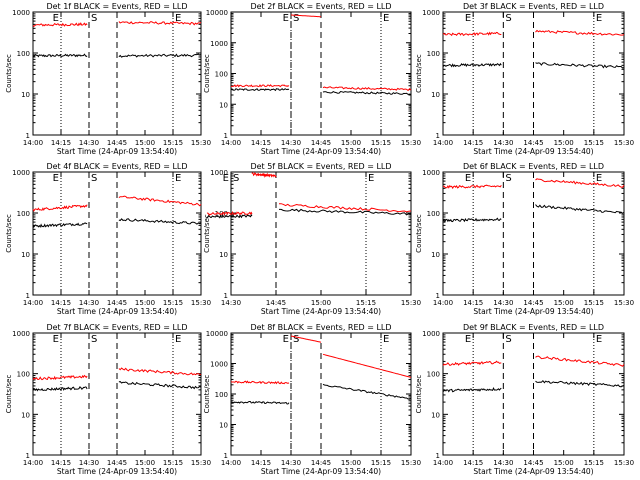 The height and width of the screenshot is (480, 640). I want to click on panel-title: Det 7f BLACK = Events, RED = LLD, so click(116, 327).